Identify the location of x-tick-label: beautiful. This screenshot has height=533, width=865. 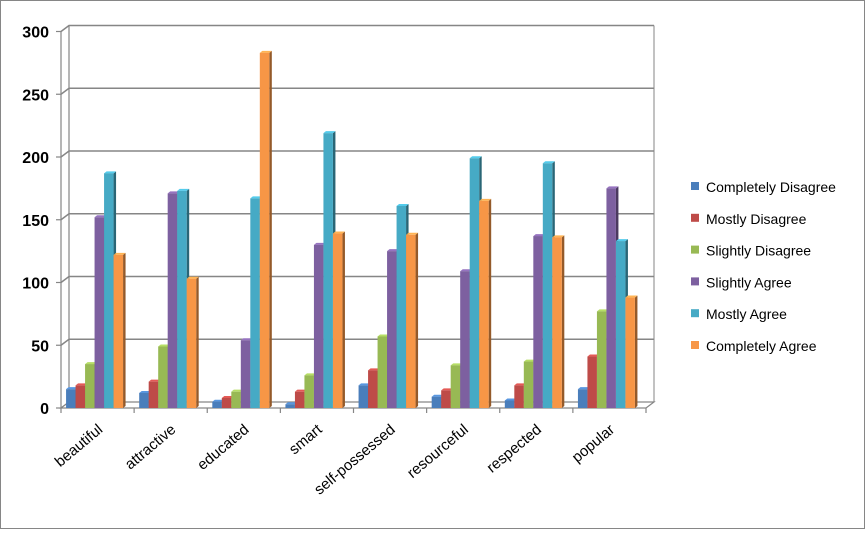
(79, 445).